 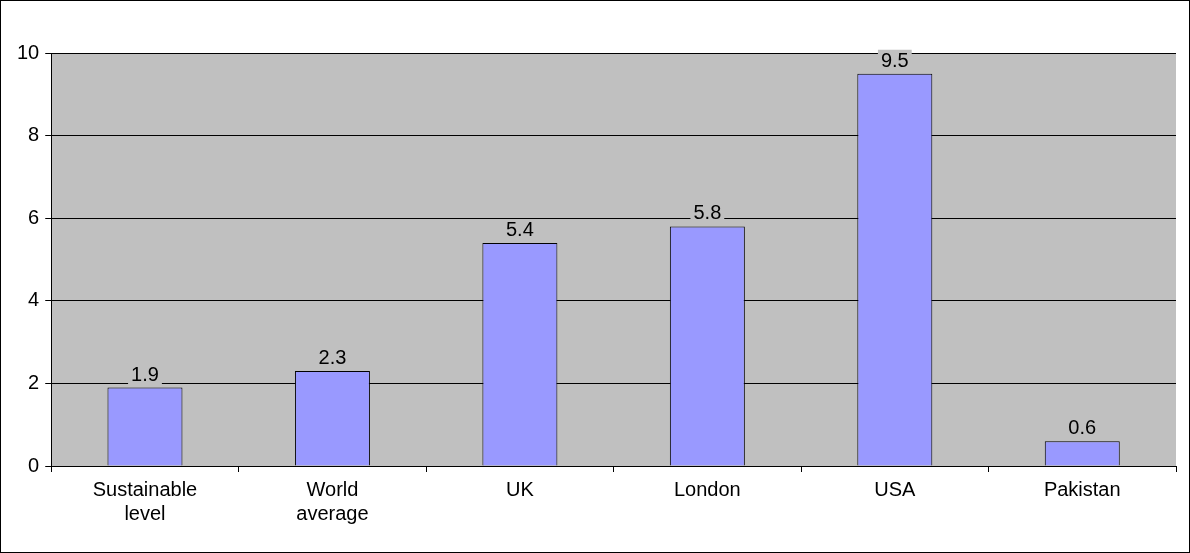 What do you see at coordinates (332, 500) in the screenshot?
I see `x-tick-label: World average` at bounding box center [332, 500].